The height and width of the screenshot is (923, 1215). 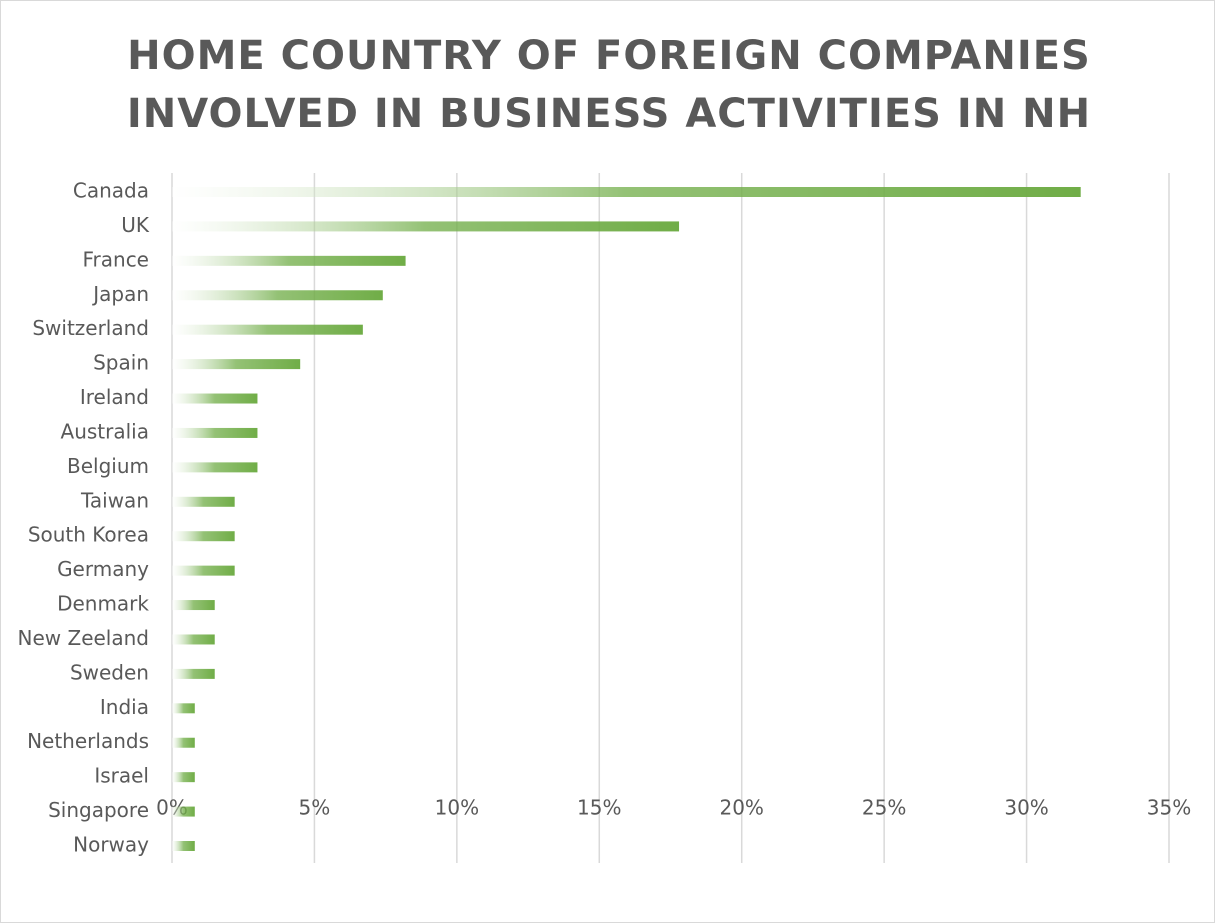 I want to click on x-tick-label: 15%, so click(x=599, y=808).